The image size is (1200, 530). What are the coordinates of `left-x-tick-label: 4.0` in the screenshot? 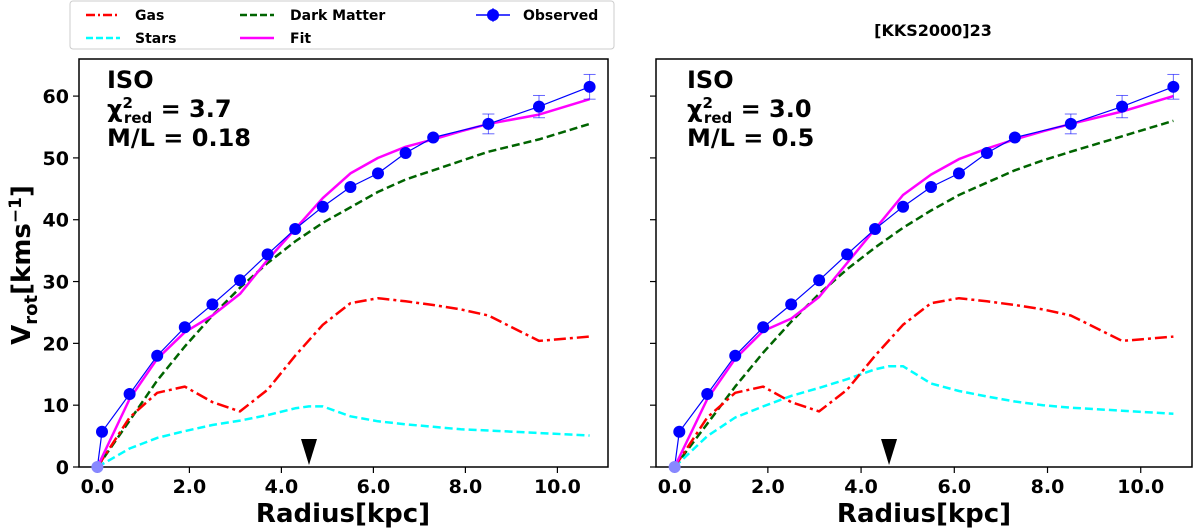 It's located at (282, 487).